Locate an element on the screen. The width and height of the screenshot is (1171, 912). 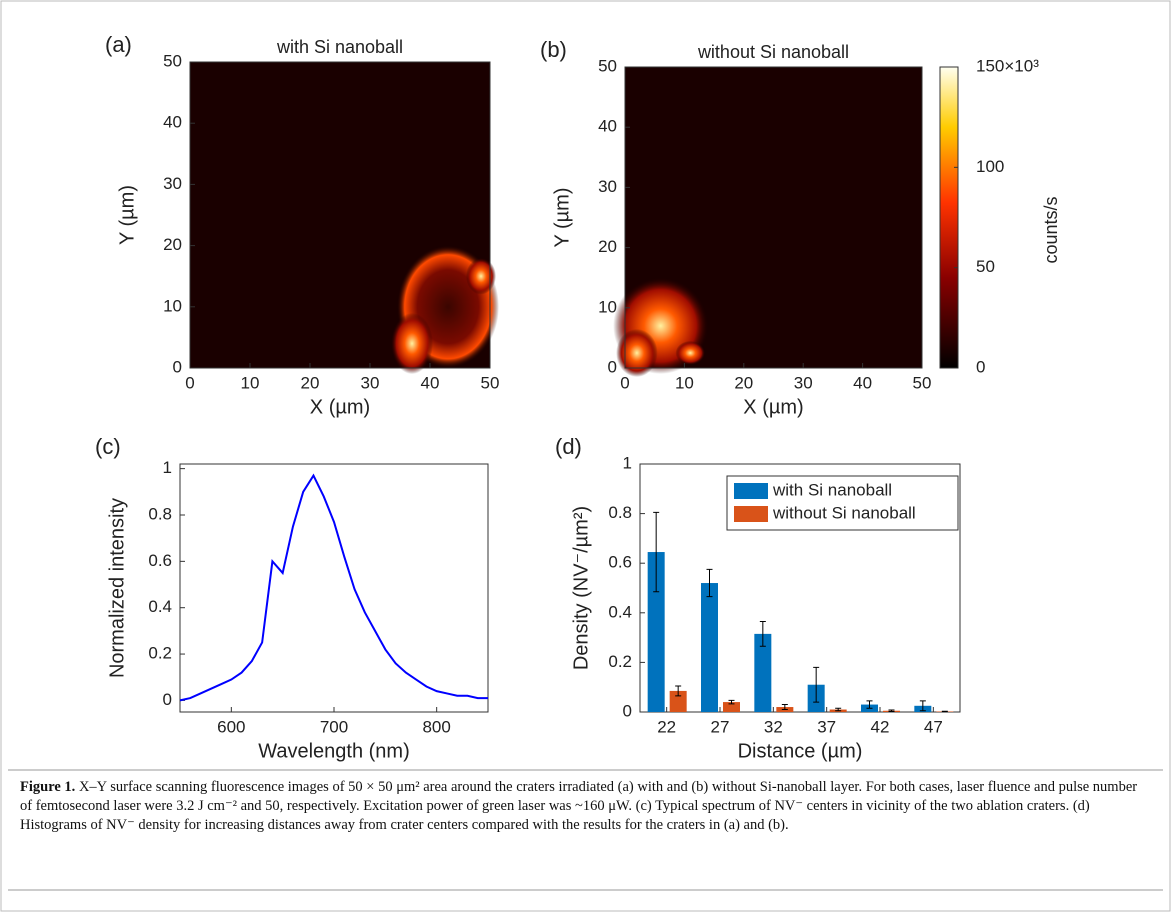
panel-label: (a) is located at coordinates (118, 44).